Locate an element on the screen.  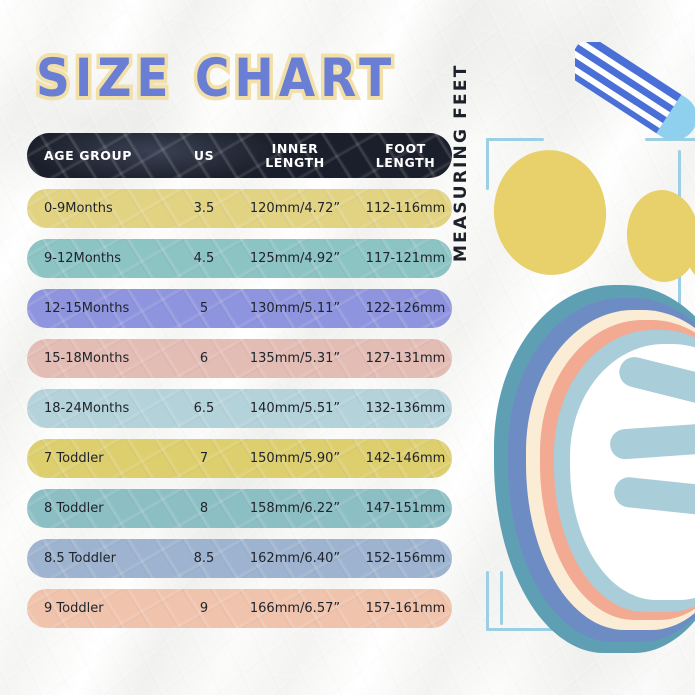
toe-third is located at coordinates (690, 246).